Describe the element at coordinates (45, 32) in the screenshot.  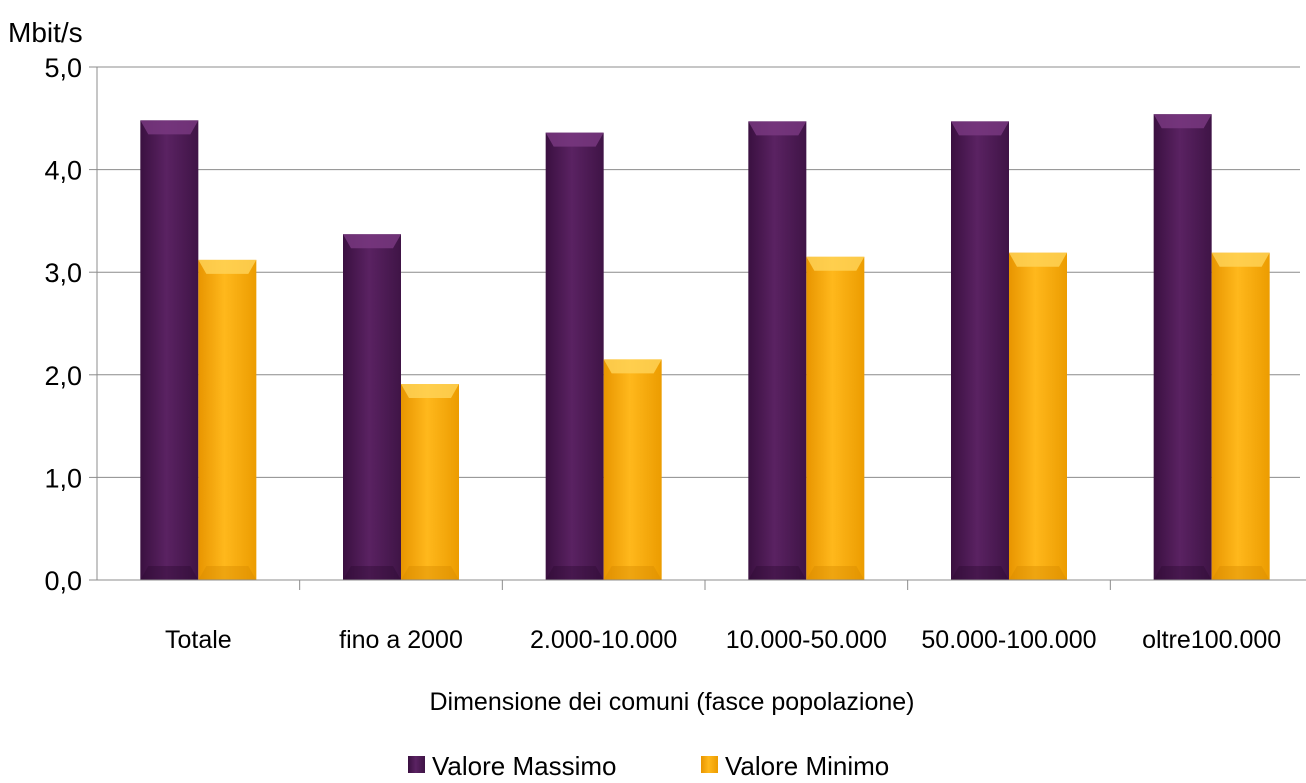
I see `y-axis-label: Mbit/s` at that location.